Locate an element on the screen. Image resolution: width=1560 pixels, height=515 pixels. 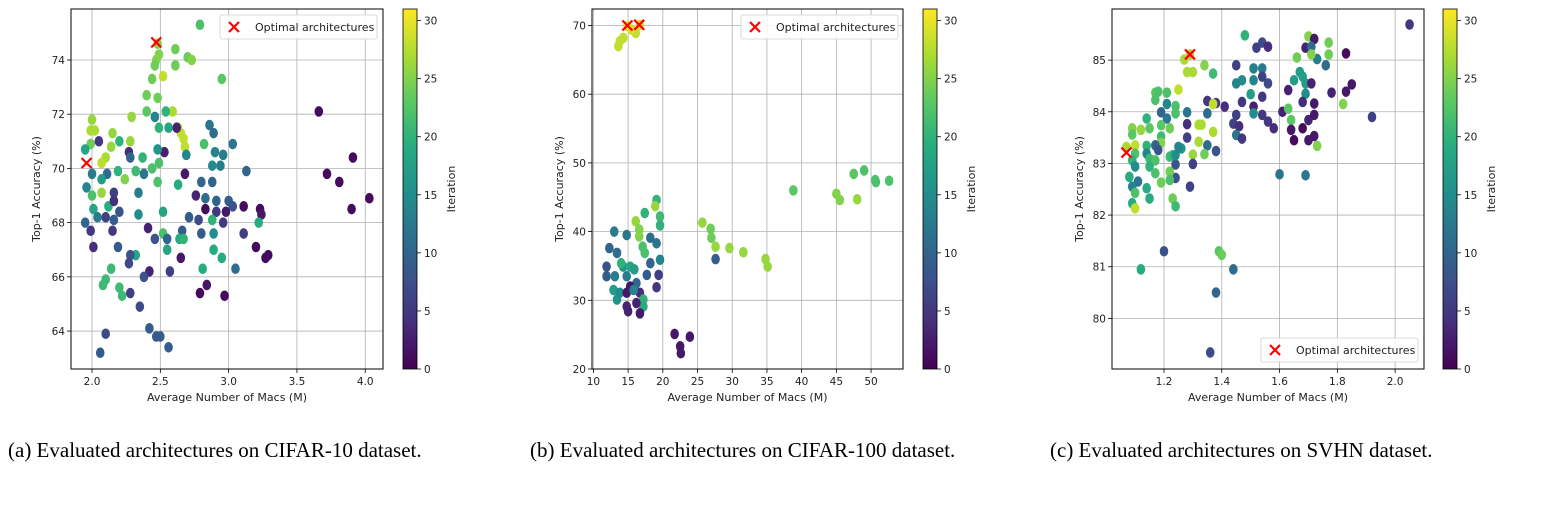
legend: Optimal architectures is located at coordinates (819, 27).